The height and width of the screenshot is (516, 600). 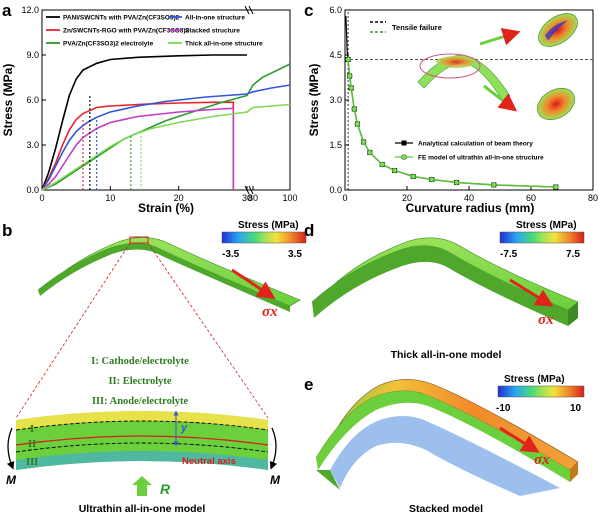 I want to click on layer-label-3: III, so click(x=32, y=462).